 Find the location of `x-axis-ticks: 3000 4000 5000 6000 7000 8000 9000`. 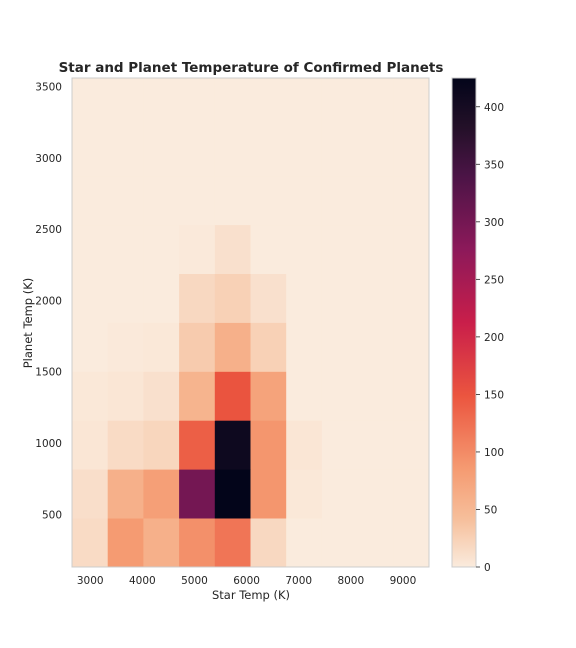

x-axis-ticks: 3000 4000 5000 6000 7000 8000 9000 is located at coordinates (246, 581).